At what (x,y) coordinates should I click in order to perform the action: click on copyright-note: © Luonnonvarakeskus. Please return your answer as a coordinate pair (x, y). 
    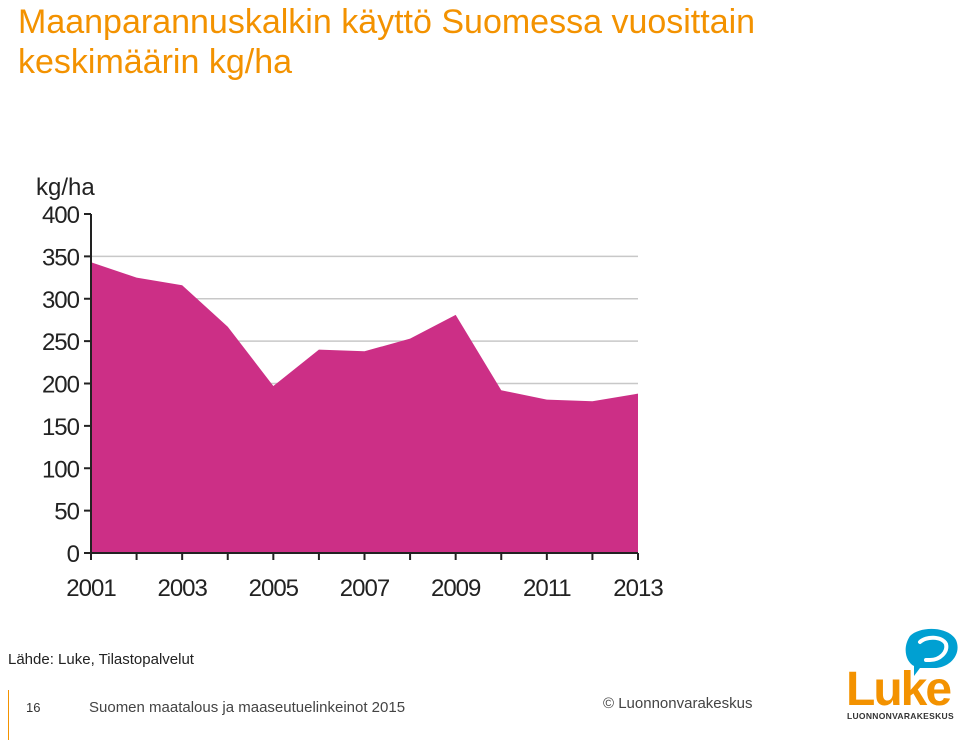
    Looking at the image, I should click on (678, 703).